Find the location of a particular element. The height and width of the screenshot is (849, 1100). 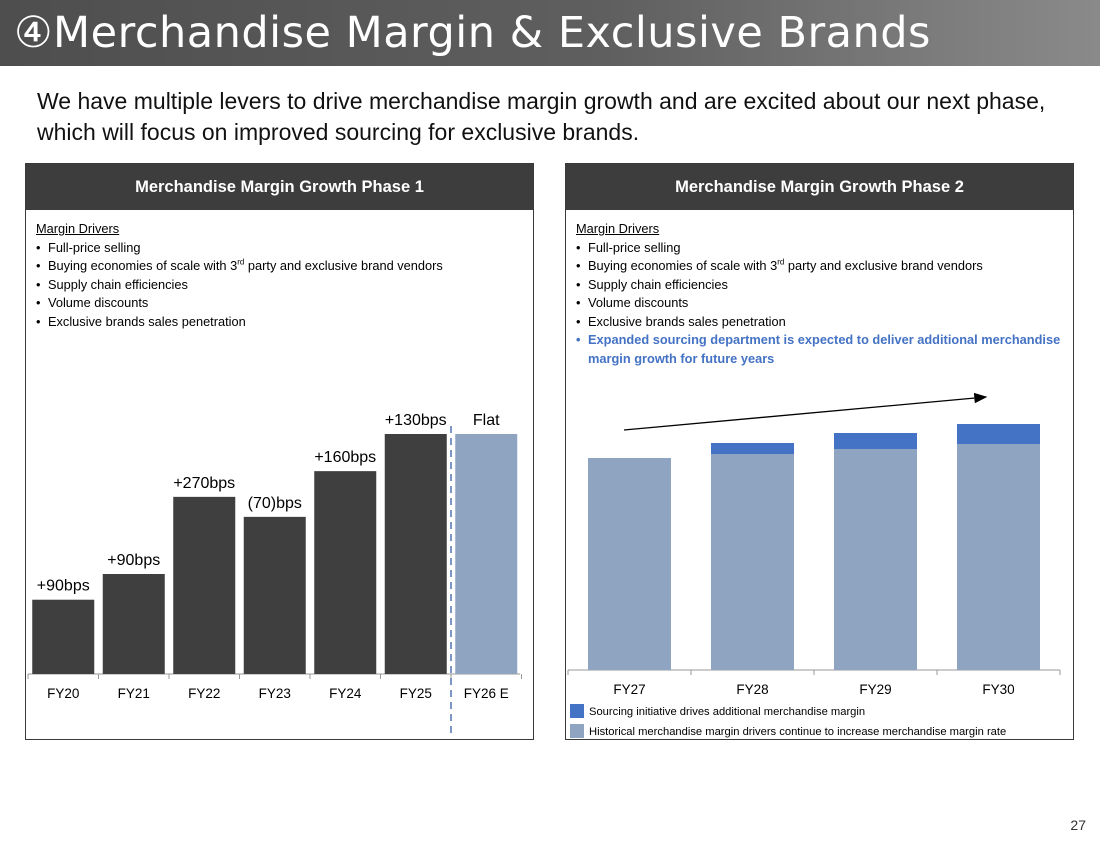

data-label: Flat is located at coordinates (486, 420).